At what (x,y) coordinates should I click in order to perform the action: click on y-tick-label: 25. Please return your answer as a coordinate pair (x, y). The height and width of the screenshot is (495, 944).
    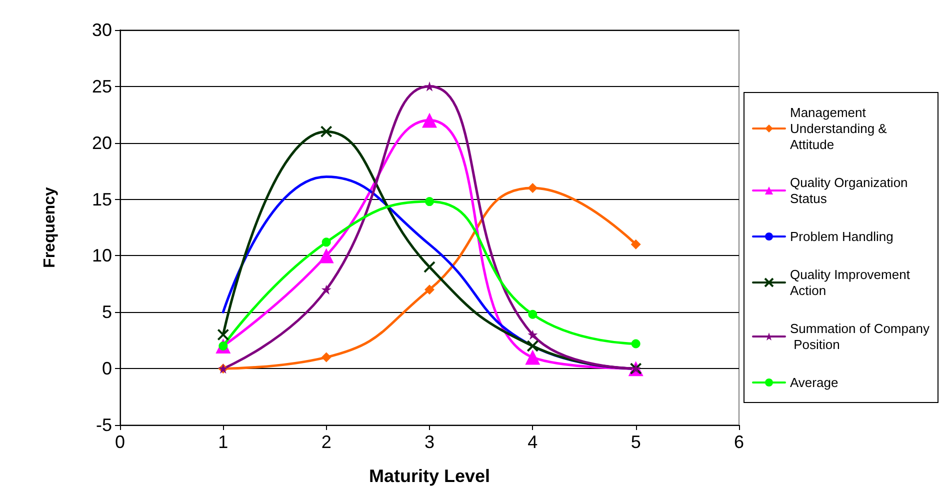
    Looking at the image, I should click on (102, 86).